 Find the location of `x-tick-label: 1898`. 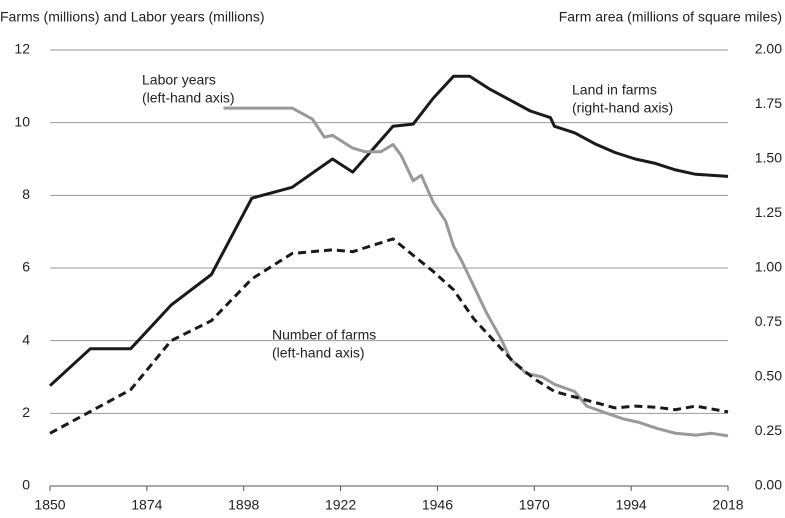

x-tick-label: 1898 is located at coordinates (243, 505).